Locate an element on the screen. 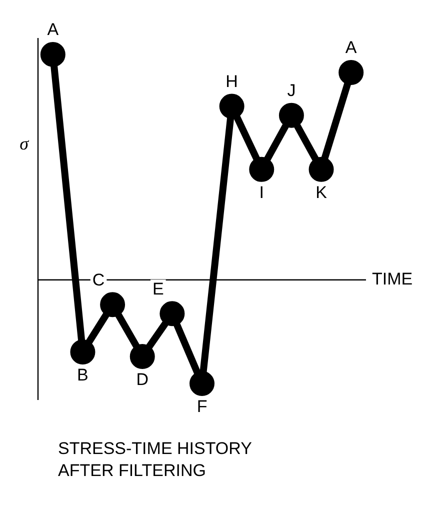 The height and width of the screenshot is (521, 436). y-axis-title: σ is located at coordinates (25, 143).